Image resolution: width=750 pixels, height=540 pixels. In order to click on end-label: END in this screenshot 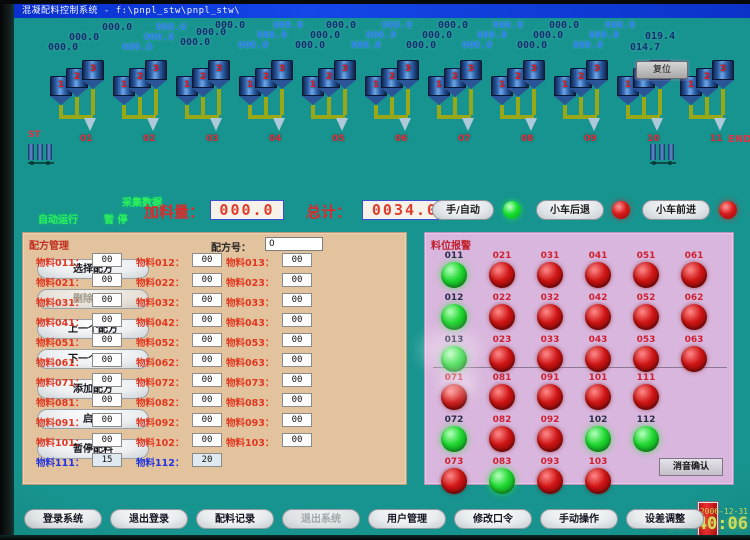, I will do `click(739, 139)`.